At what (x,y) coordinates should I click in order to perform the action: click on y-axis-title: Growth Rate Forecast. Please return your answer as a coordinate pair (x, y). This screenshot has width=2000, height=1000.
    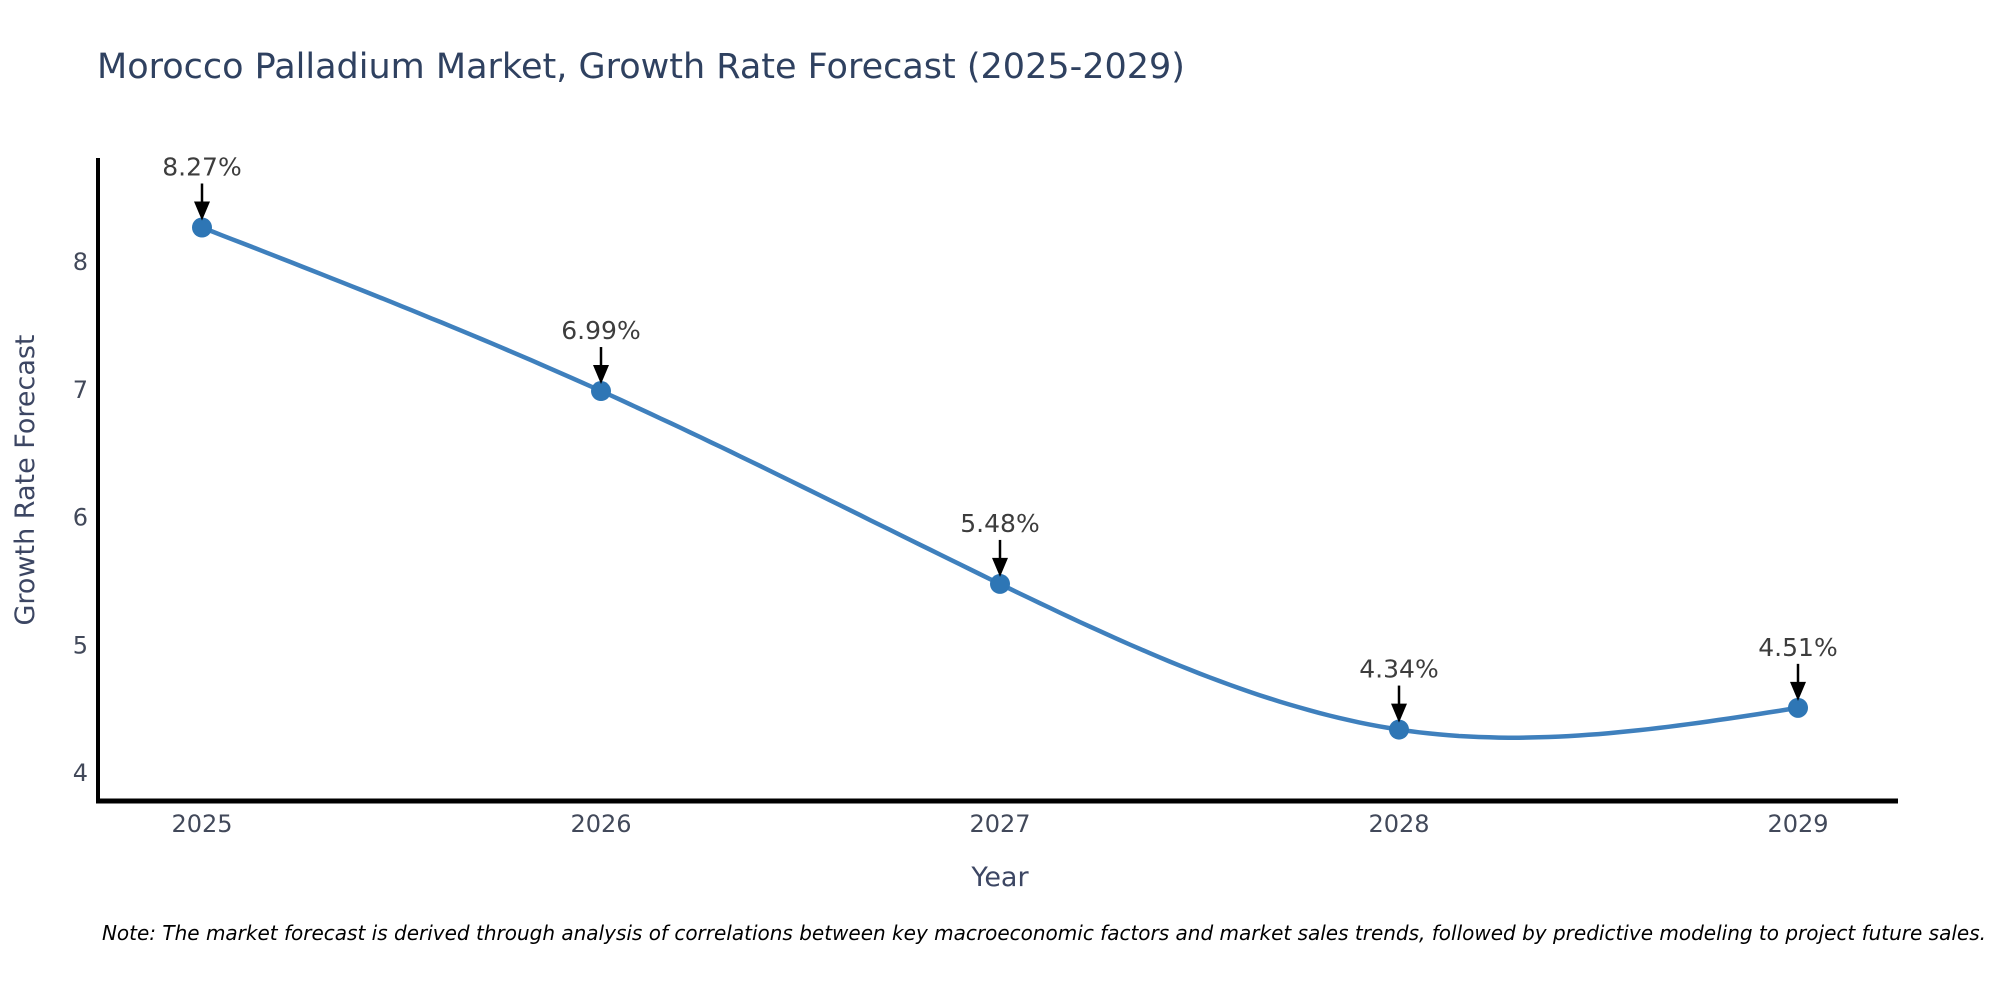
    Looking at the image, I should click on (25, 479).